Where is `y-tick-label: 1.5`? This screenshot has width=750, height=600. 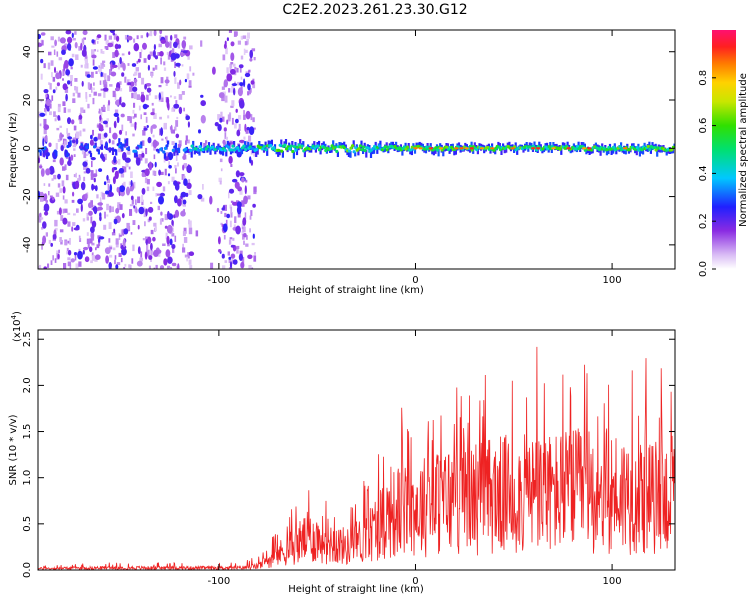 y-tick-label: 1.5 is located at coordinates (27, 432).